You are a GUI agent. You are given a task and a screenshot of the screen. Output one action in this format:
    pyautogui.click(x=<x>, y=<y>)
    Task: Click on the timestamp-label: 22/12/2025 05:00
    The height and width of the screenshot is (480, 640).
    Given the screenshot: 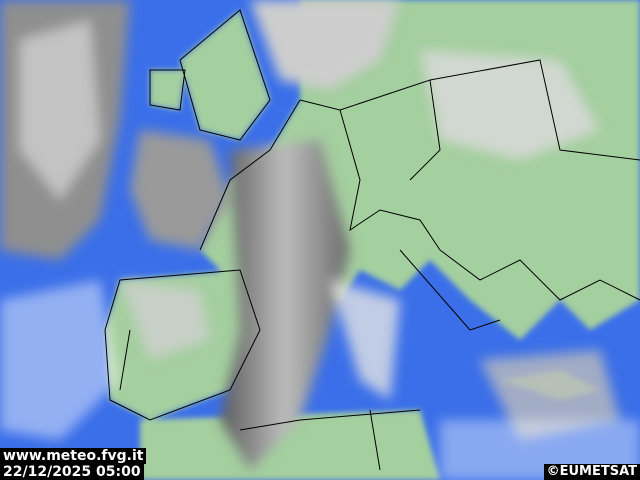 What is the action you would take?
    pyautogui.click(x=72, y=472)
    